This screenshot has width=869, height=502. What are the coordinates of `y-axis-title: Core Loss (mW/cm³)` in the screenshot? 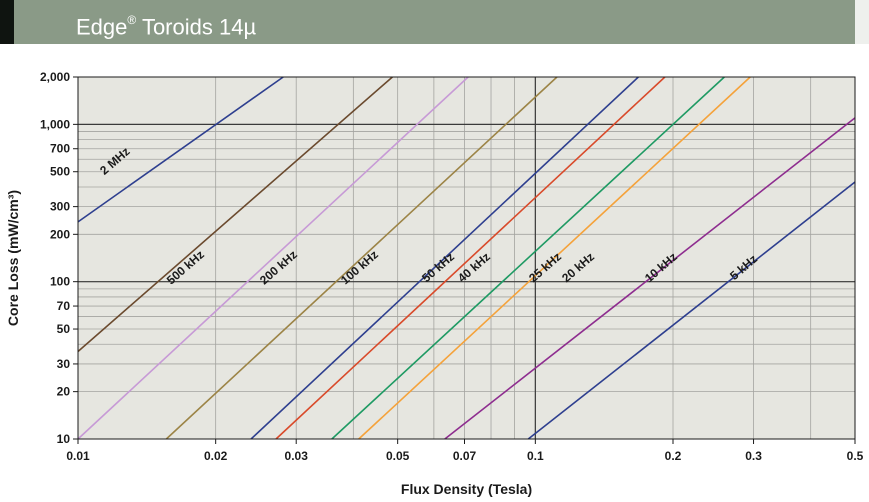 It's located at (13, 258).